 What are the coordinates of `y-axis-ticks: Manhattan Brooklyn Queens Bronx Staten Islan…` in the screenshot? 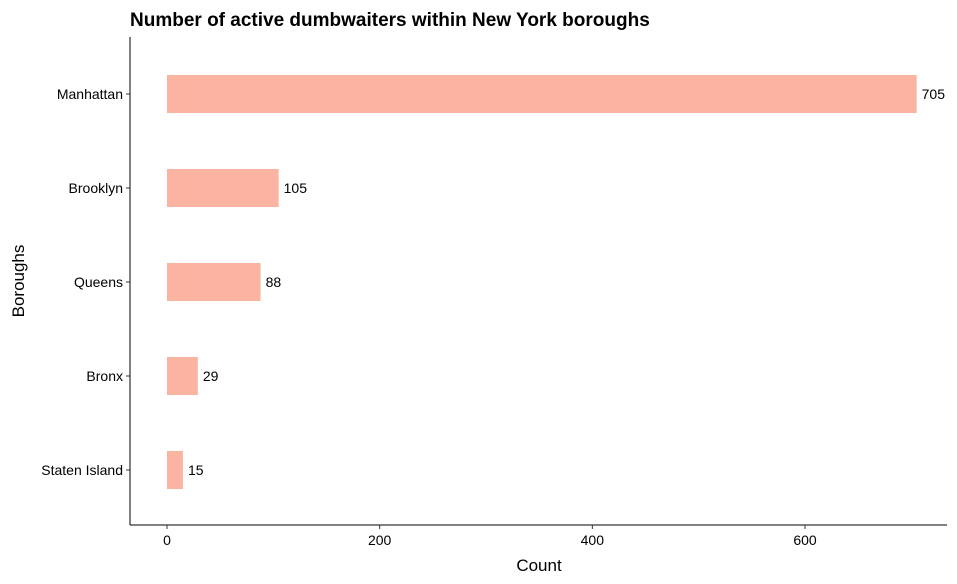 It's located at (85, 282).